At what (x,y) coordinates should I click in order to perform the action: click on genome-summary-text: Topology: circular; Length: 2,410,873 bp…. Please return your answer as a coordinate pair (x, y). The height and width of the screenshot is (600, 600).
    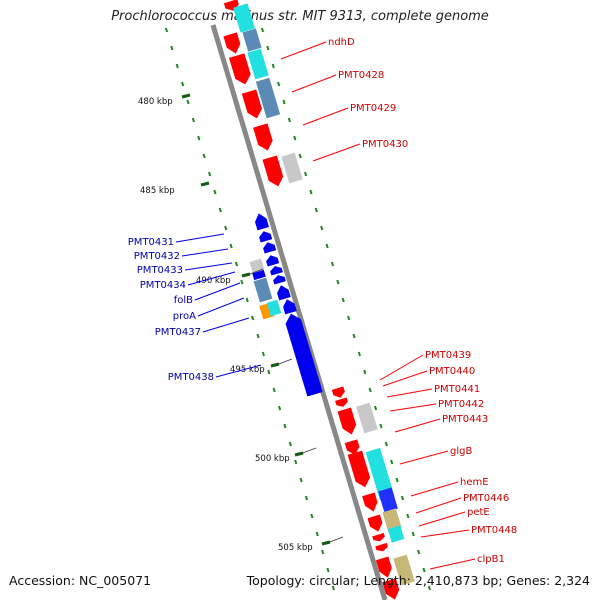
    Looking at the image, I should click on (418, 580).